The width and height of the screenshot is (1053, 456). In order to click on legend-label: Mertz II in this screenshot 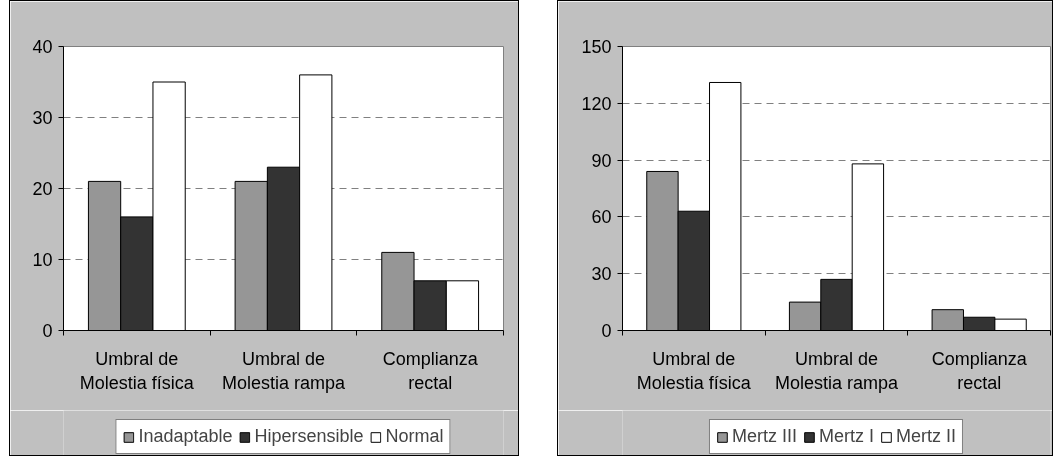, I will do `click(926, 436)`.